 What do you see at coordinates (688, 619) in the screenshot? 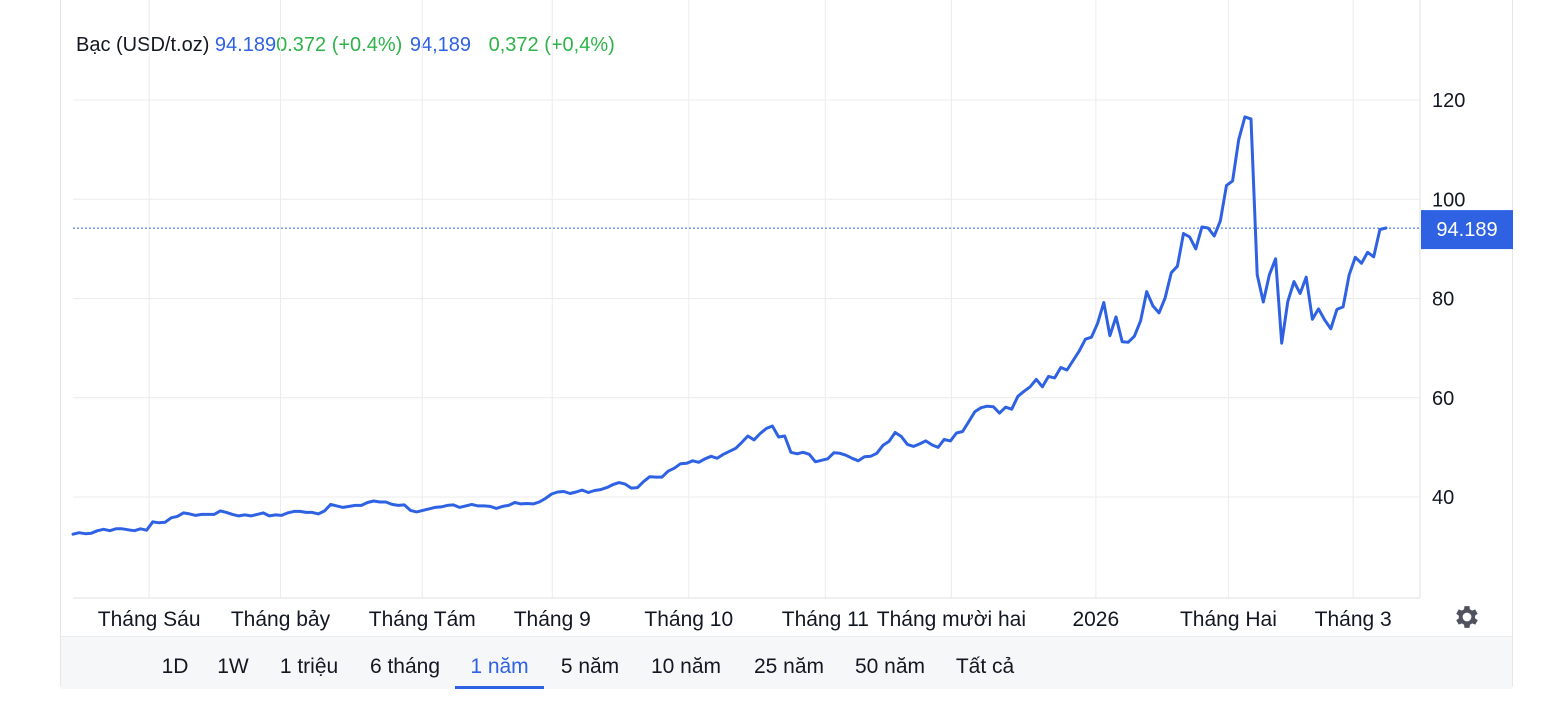
I see `x-tick-label: Tháng 10` at bounding box center [688, 619].